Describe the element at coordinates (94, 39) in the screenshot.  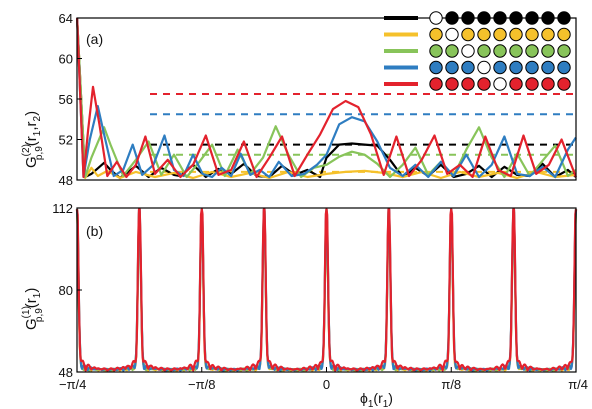
I see `panel-a-label: (a)` at that location.